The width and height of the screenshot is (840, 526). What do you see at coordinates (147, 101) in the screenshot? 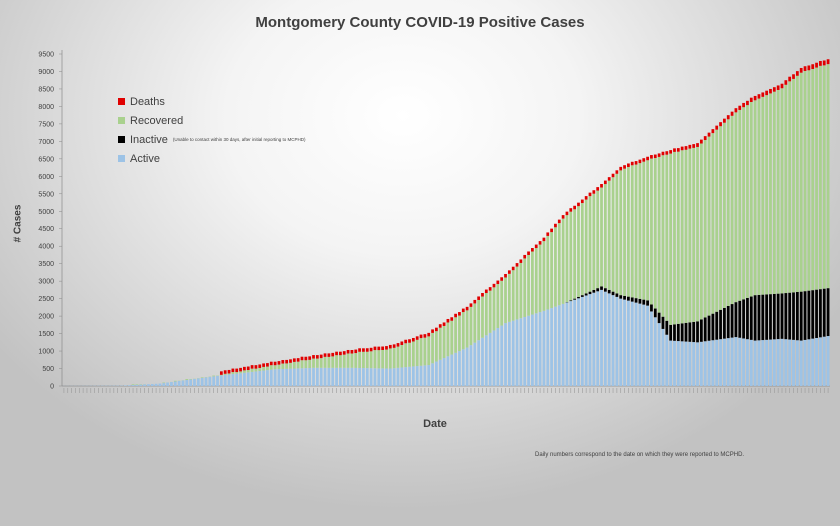
I see `legend-label-deaths: Deaths` at bounding box center [147, 101].